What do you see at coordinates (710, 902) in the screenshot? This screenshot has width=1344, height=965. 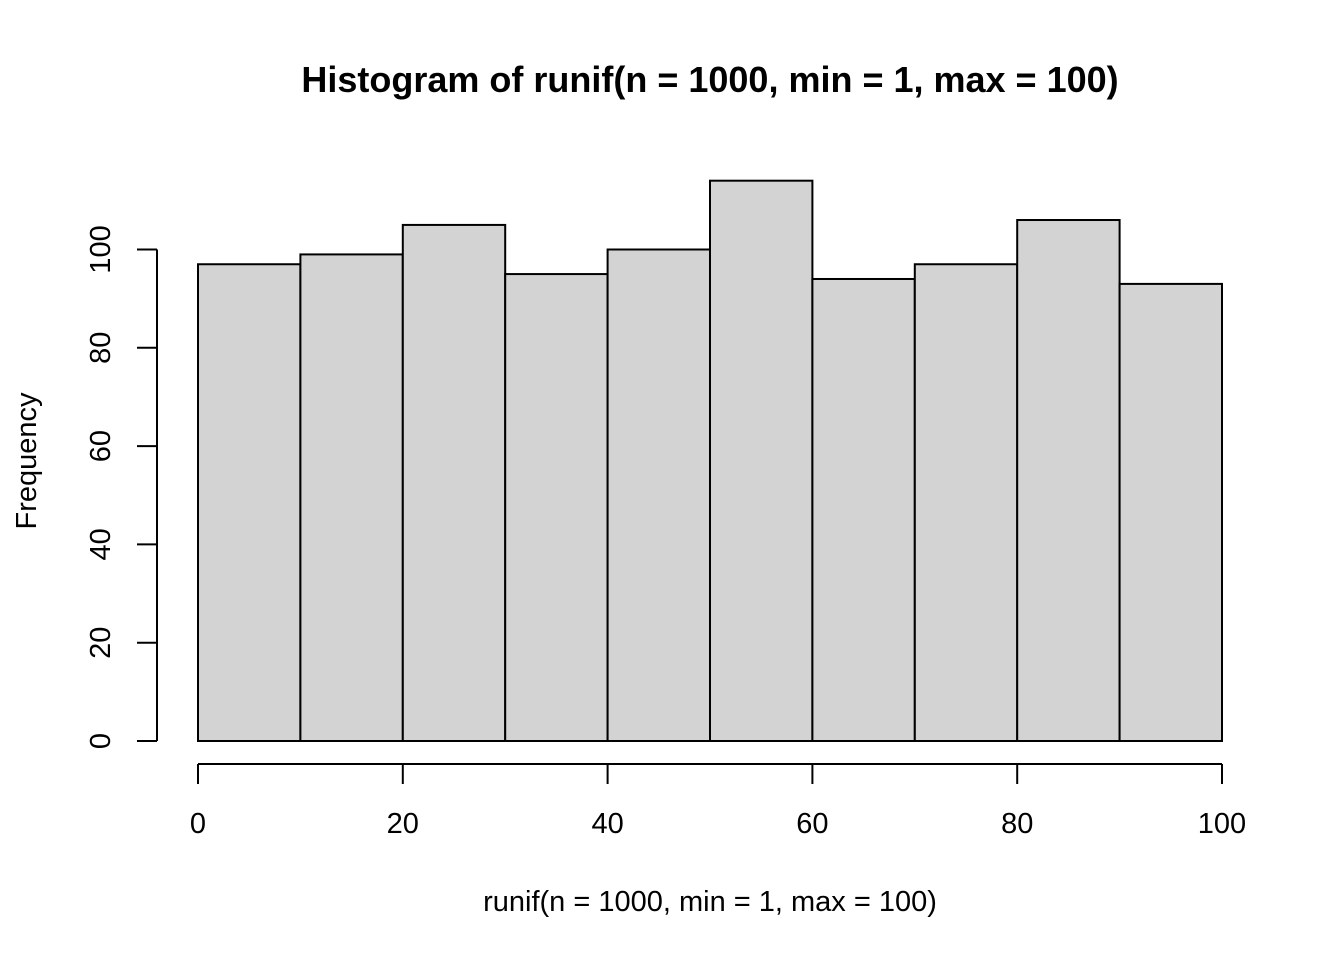 I see `x-axis-label: runif(n = 1000, min = 1, max = 100)` at bounding box center [710, 902].